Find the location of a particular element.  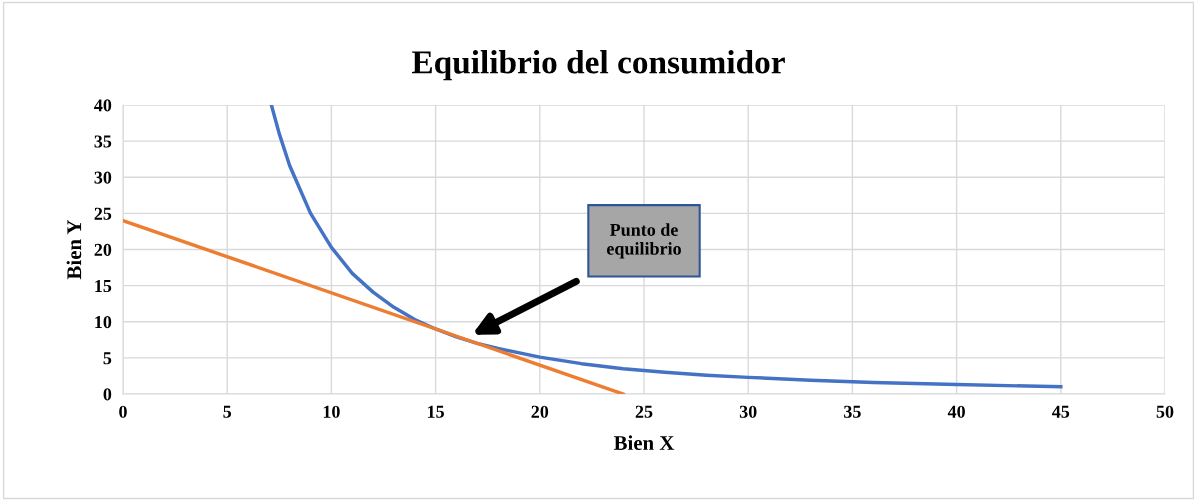

x-tick-label: 15 is located at coordinates (436, 411).